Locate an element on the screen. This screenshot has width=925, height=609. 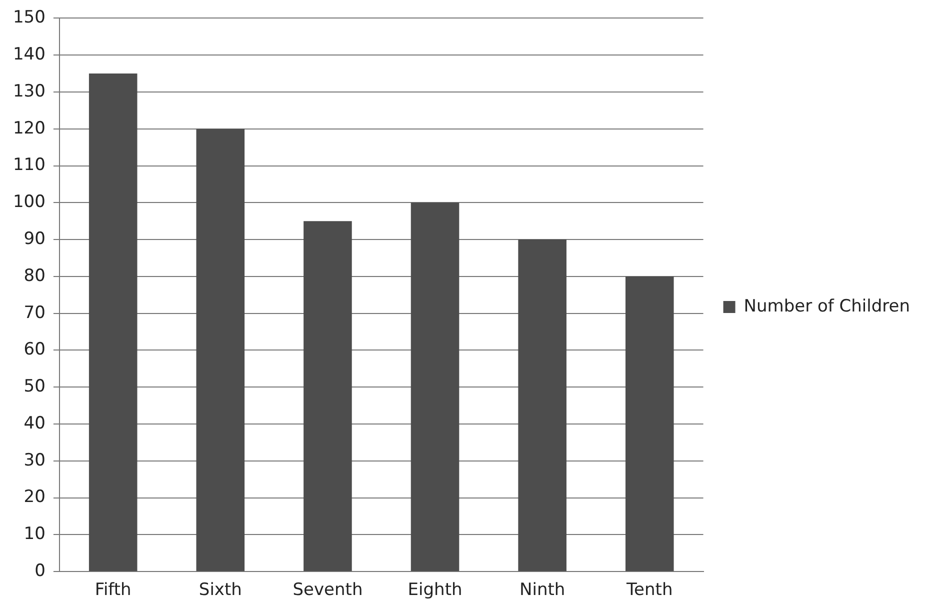
x-tick-label: Eighth is located at coordinates (435, 590).